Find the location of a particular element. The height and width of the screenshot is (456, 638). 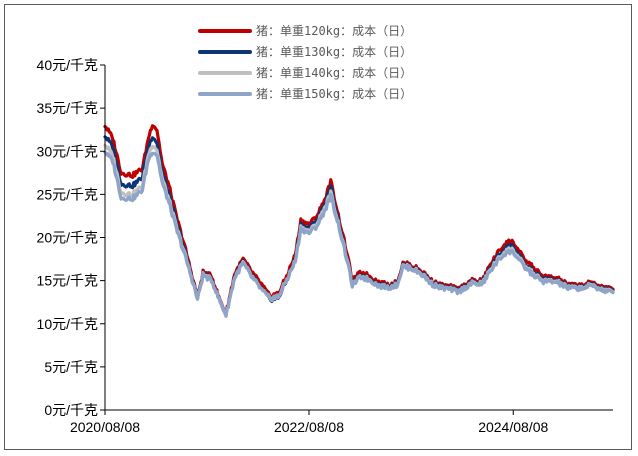

y-tick-label: 0元/千克 is located at coordinates (71, 410).